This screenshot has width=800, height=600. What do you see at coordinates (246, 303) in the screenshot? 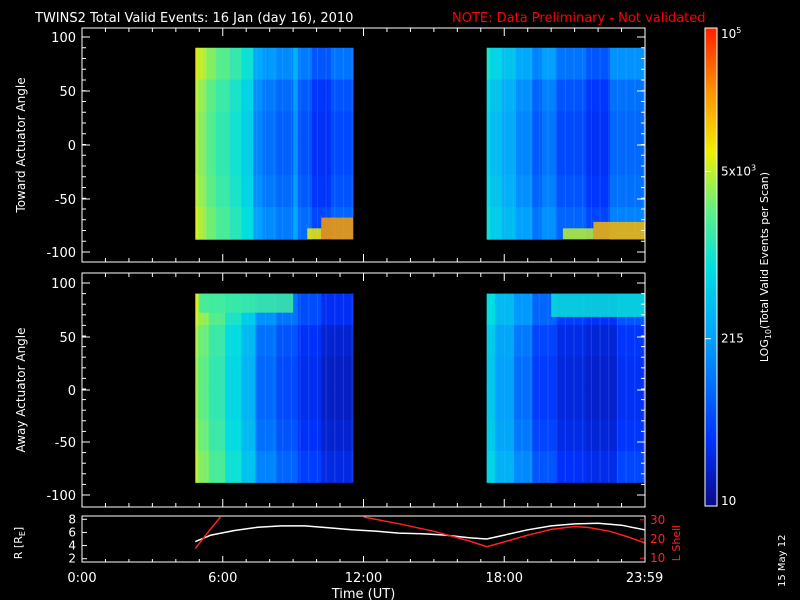
I see `away-heatmap-patch` at bounding box center [246, 303].